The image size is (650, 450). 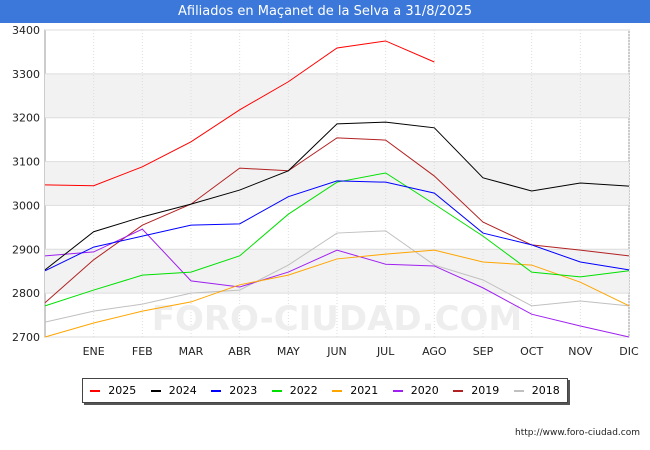 I want to click on x-tick-label: MAY, so click(x=288, y=351).